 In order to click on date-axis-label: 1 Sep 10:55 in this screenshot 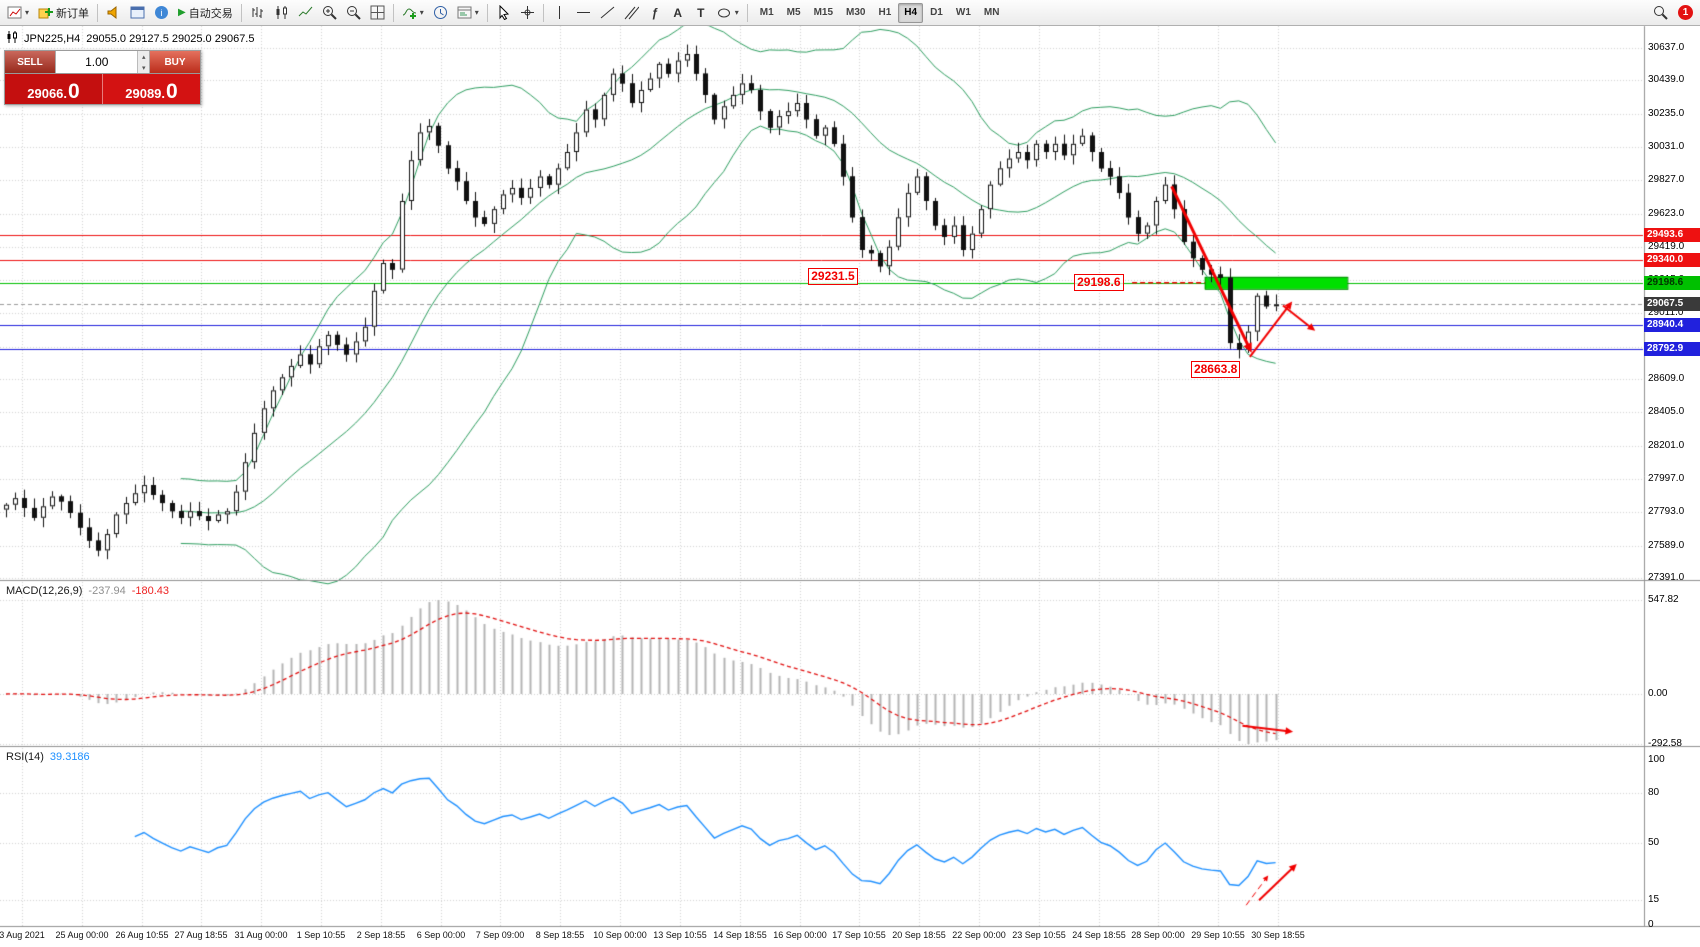, I will do `click(321, 935)`.